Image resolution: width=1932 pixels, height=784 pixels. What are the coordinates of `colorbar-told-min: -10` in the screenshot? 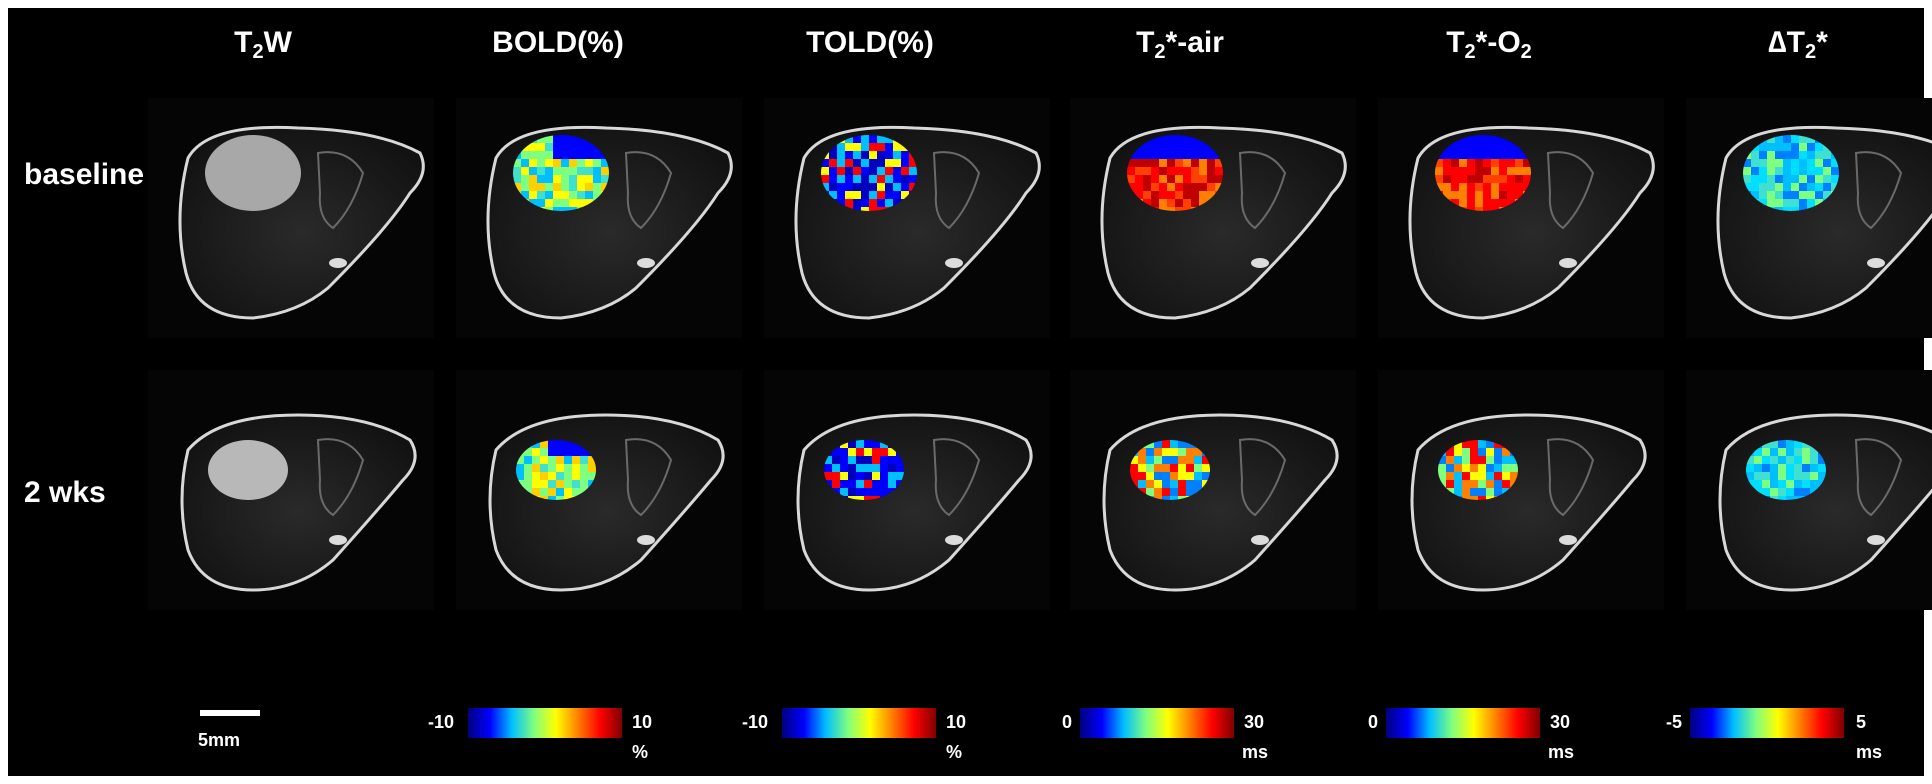 It's located at (754, 722).